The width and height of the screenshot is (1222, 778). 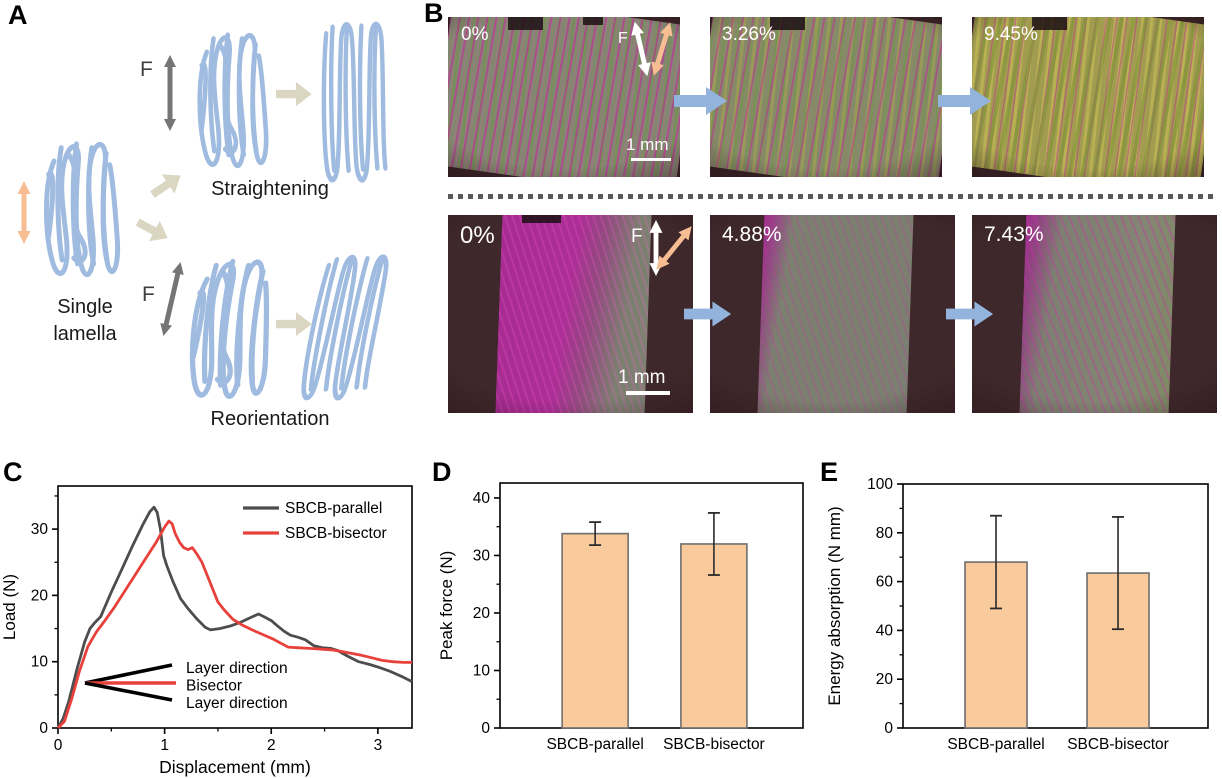 What do you see at coordinates (885, 533) in the screenshot?
I see `y-tick-label: 80` at bounding box center [885, 533].